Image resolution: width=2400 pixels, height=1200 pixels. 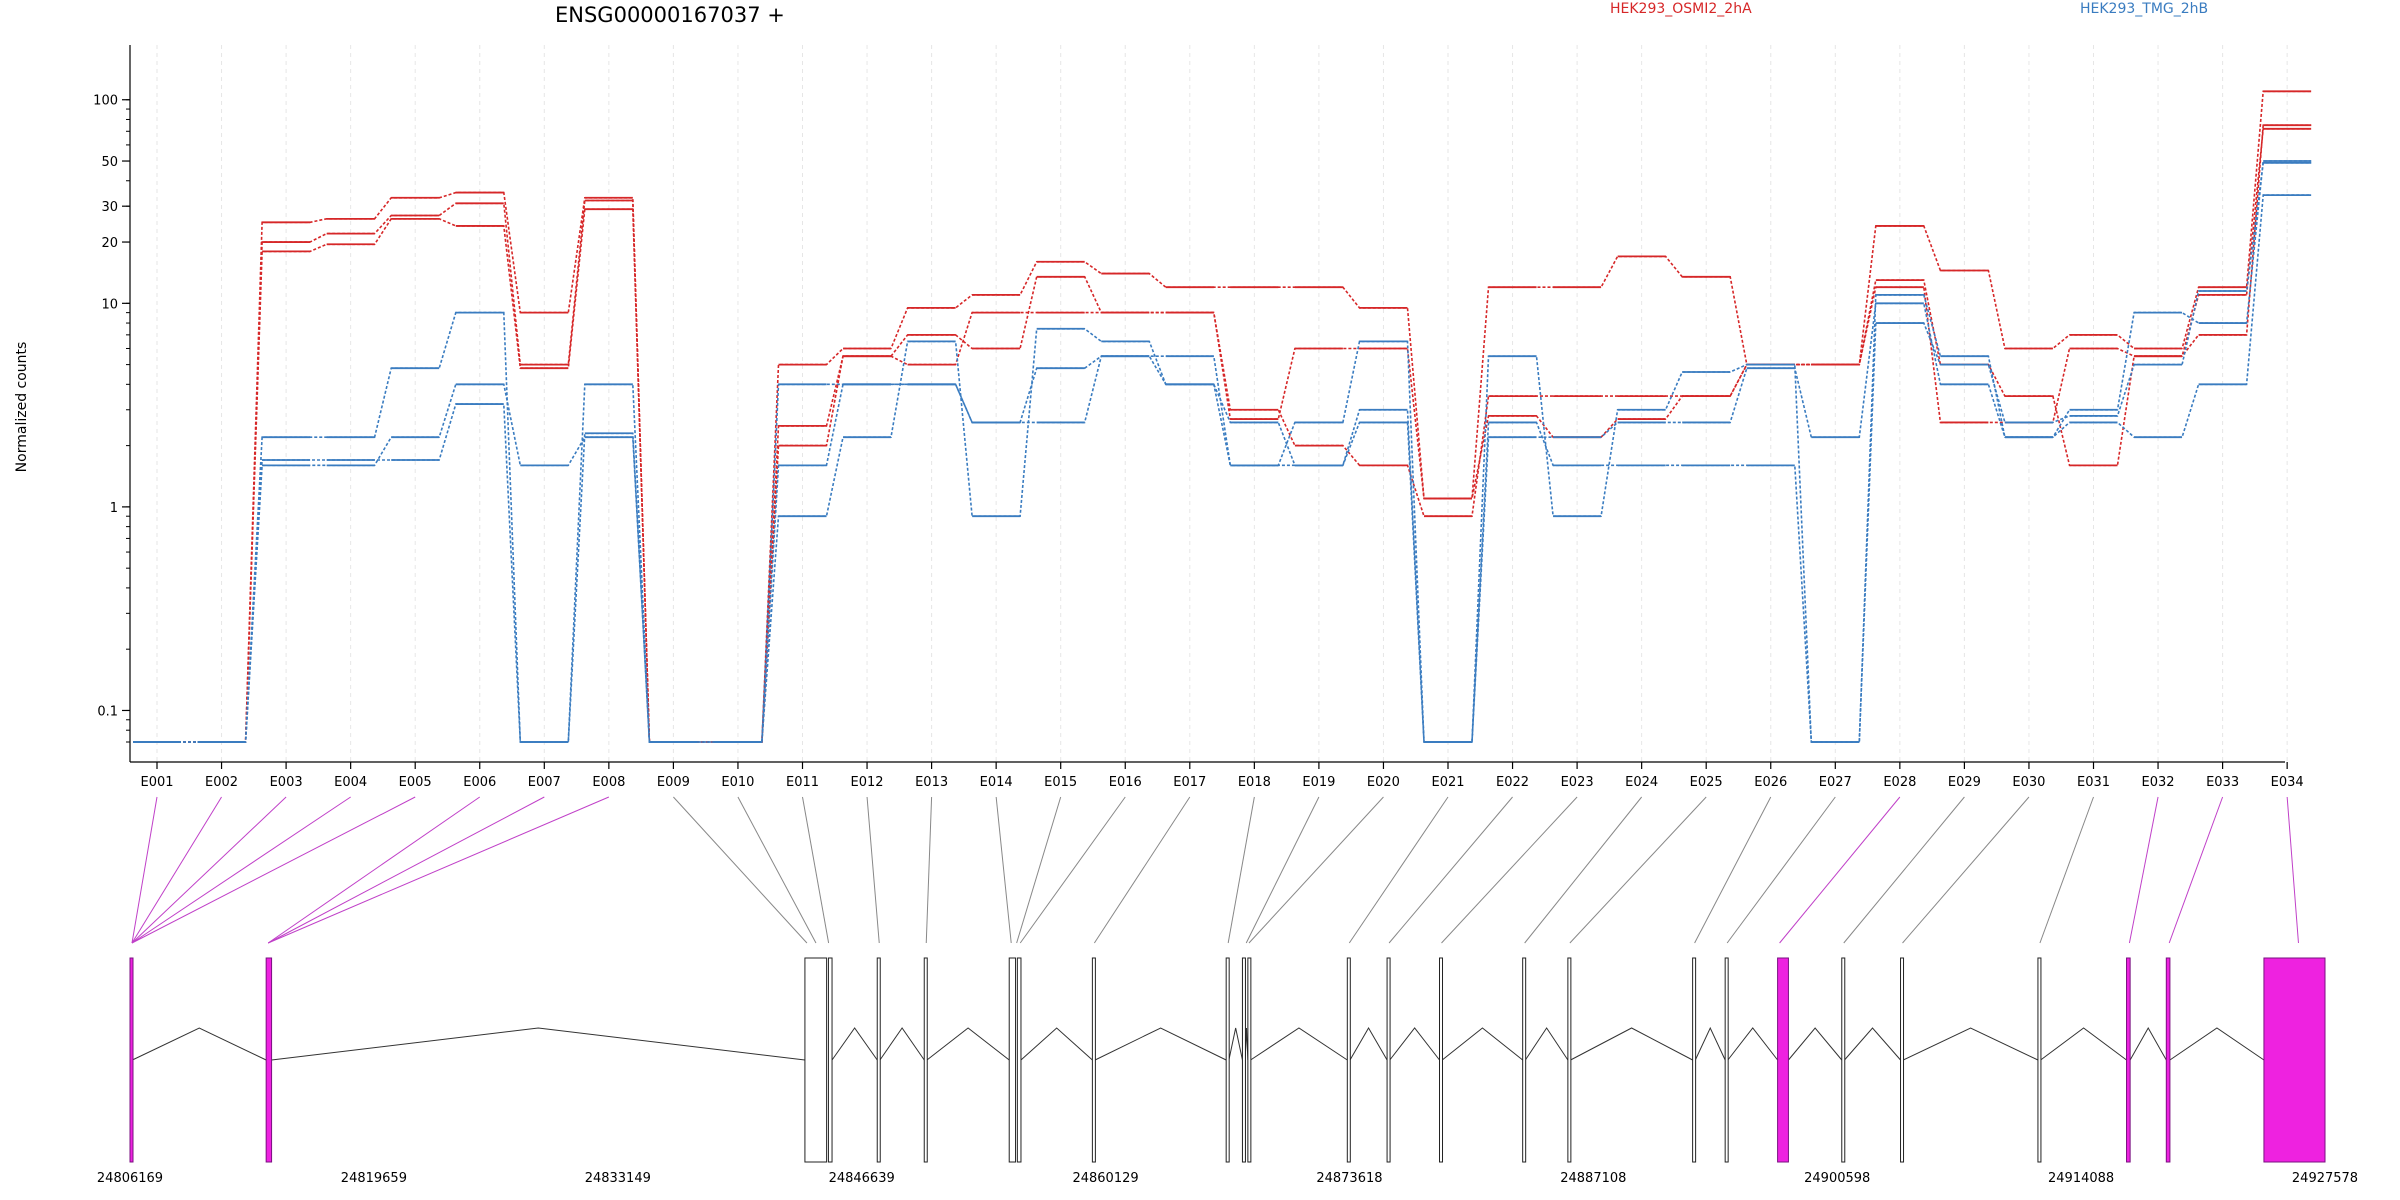 What do you see at coordinates (2093, 782) in the screenshot?
I see `x-tick-label: E031` at bounding box center [2093, 782].